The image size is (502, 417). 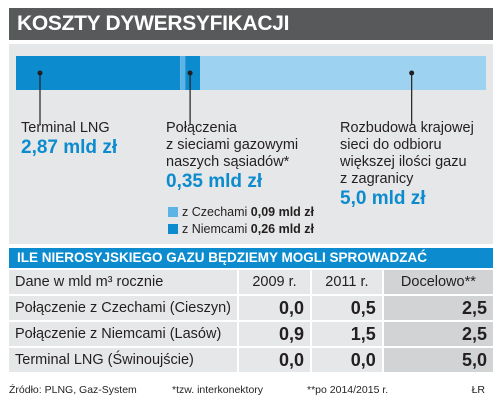 What do you see at coordinates (124, 282) in the screenshot?
I see `table-header-cell: Dane w mld m³ rocznie` at bounding box center [124, 282].